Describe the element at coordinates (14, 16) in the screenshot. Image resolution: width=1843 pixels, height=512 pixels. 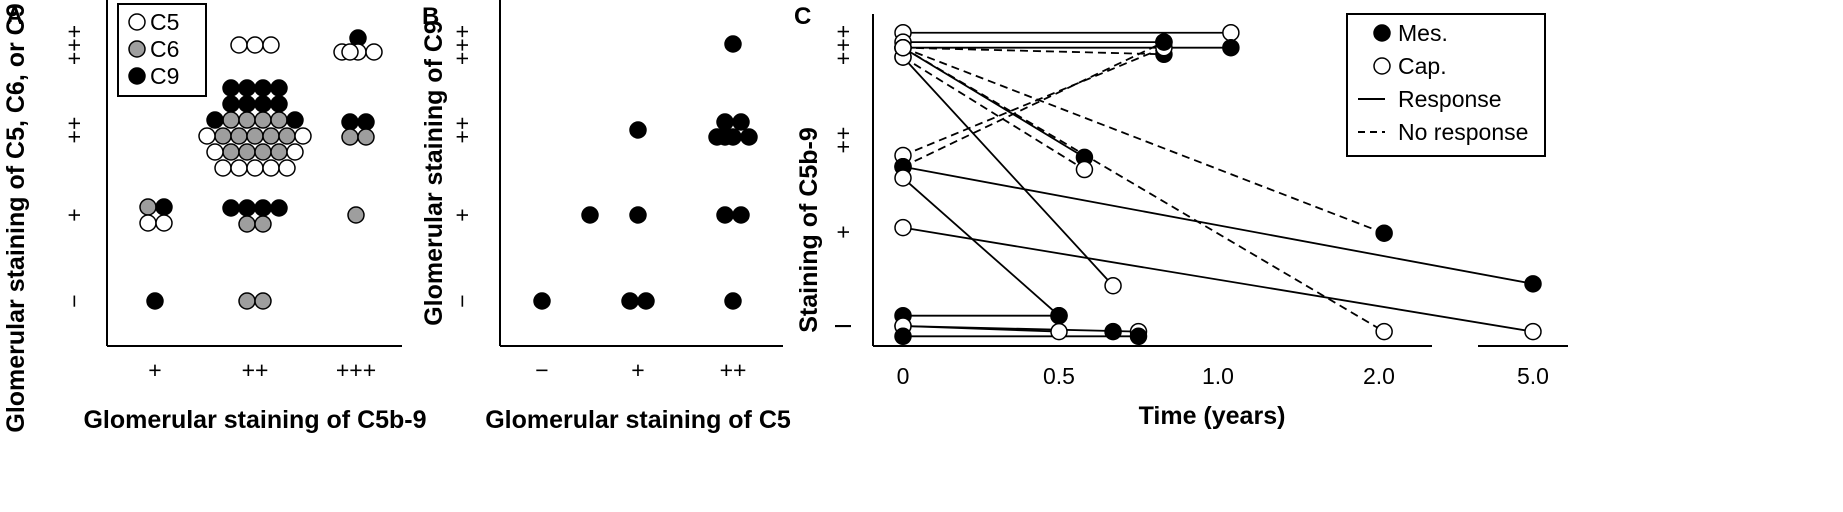
I see `panel-a-label: A` at that location.